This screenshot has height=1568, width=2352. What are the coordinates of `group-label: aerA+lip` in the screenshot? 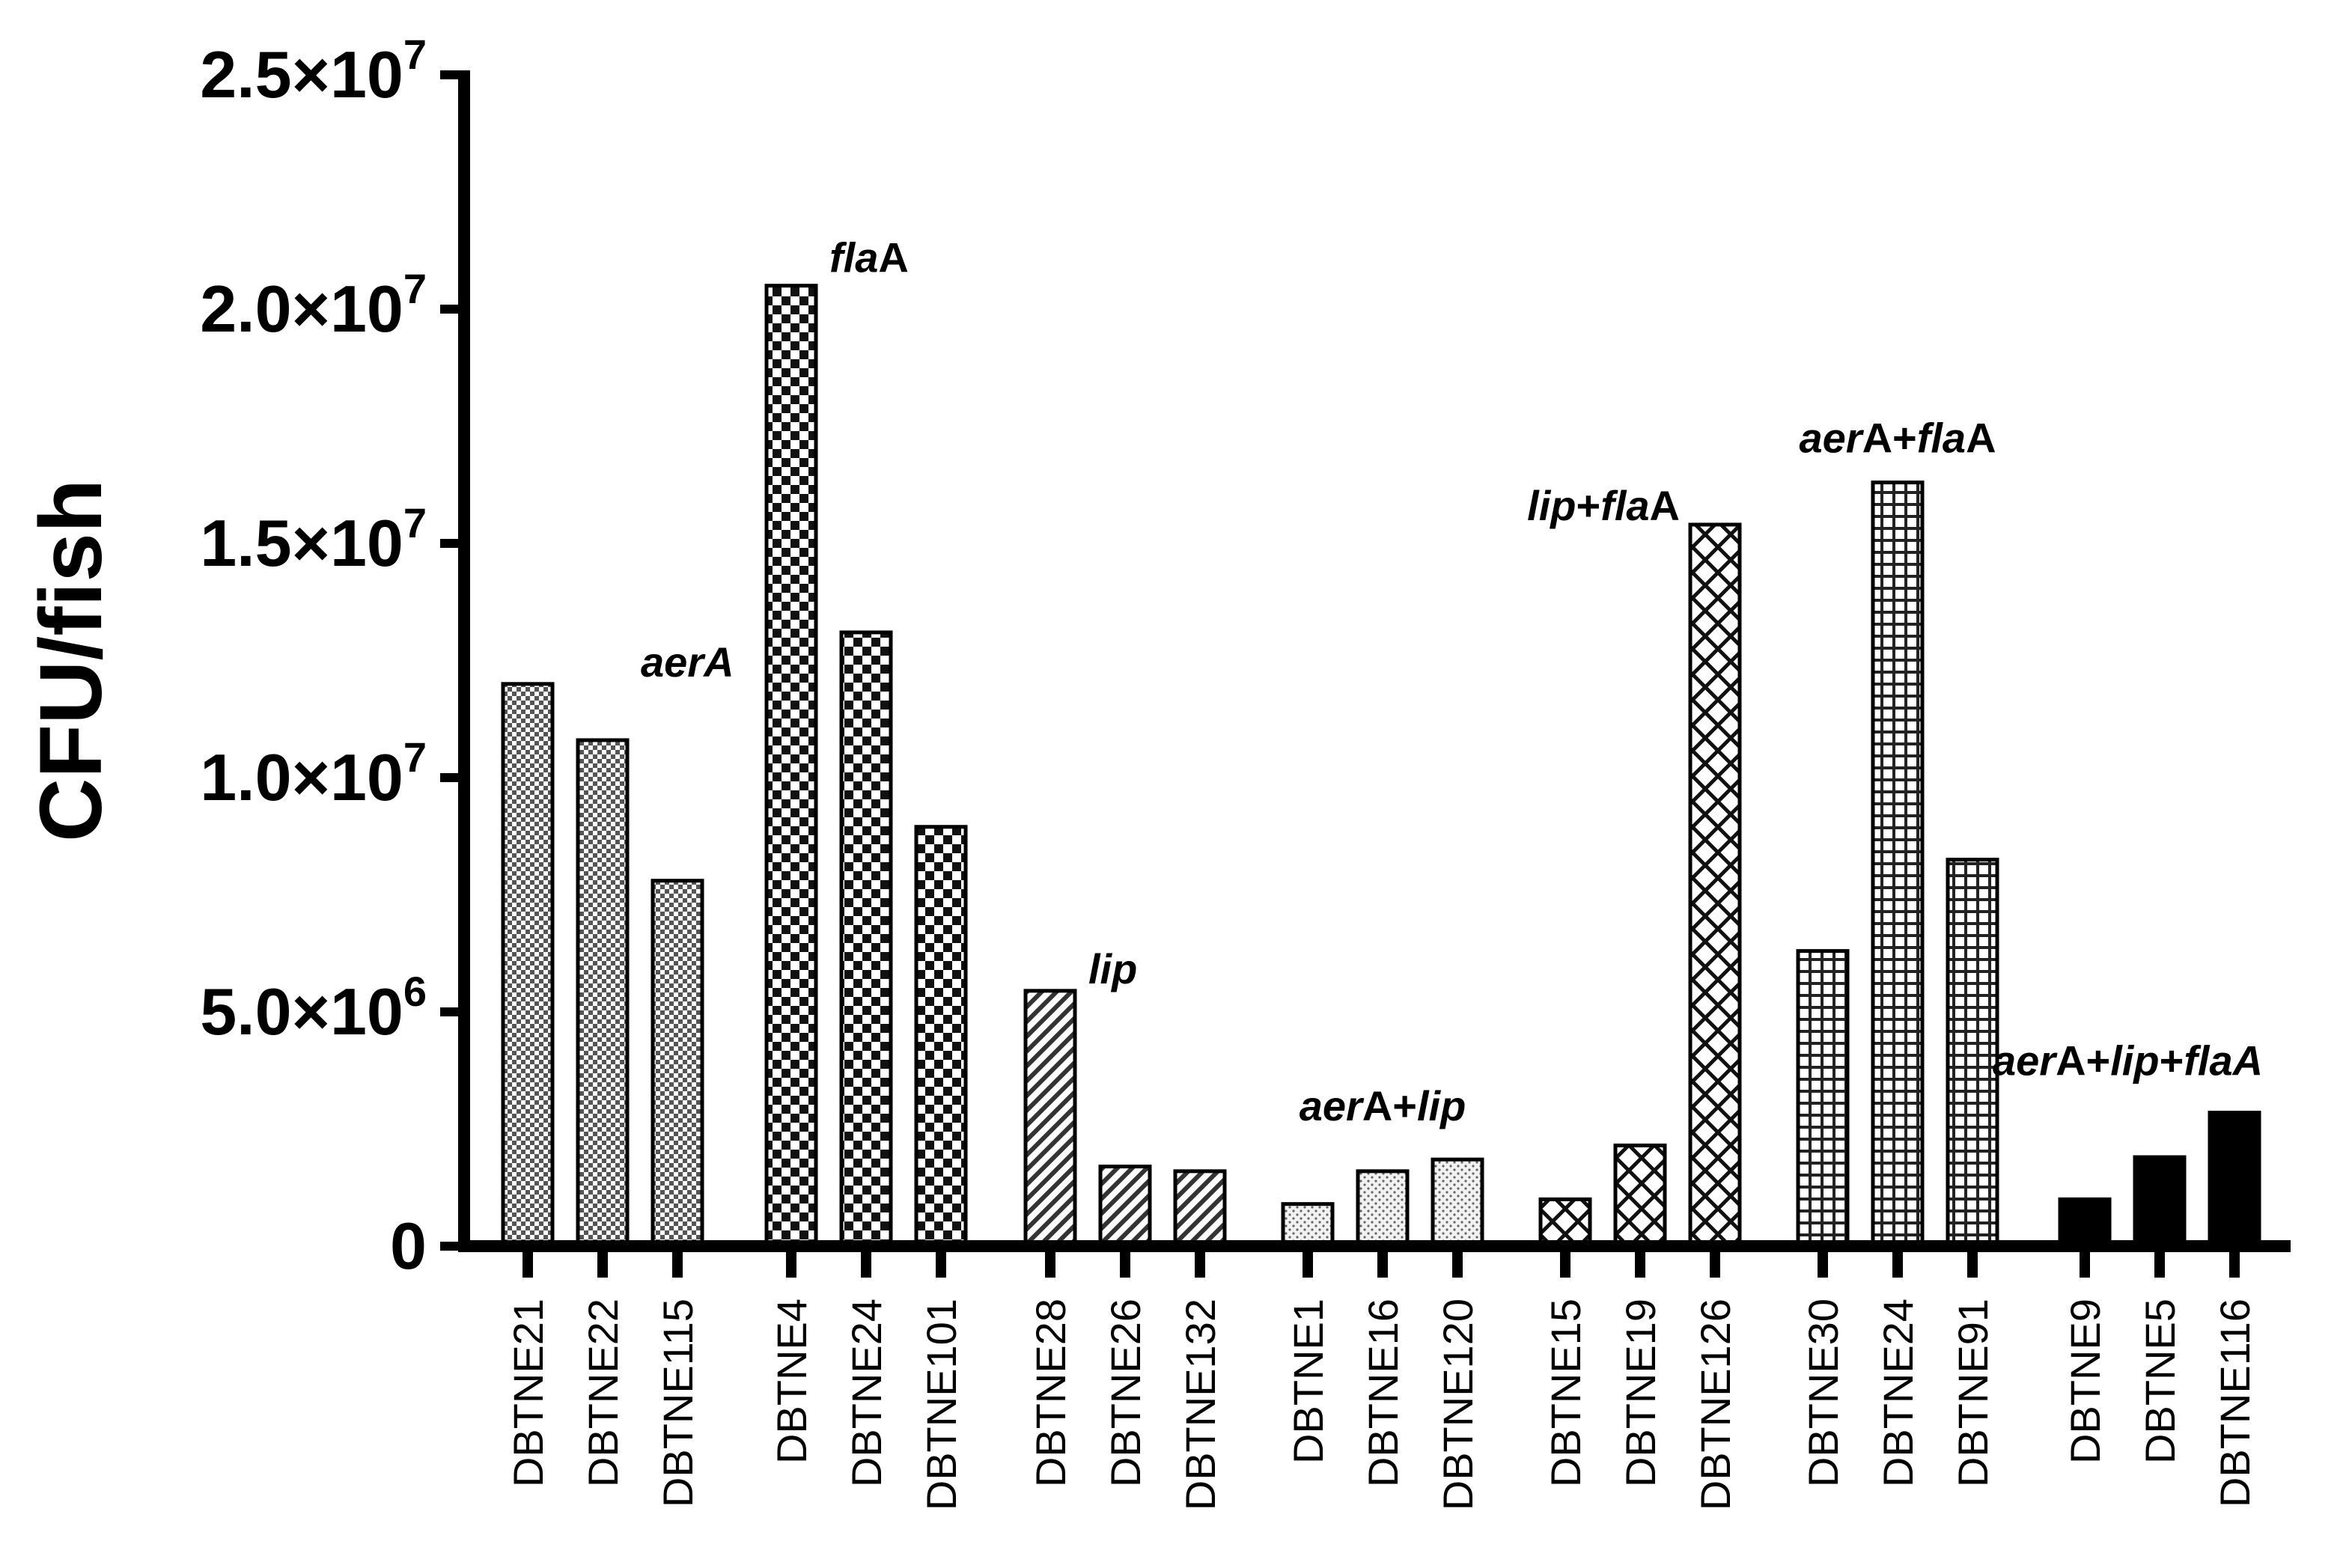 It's located at (1383, 1105).